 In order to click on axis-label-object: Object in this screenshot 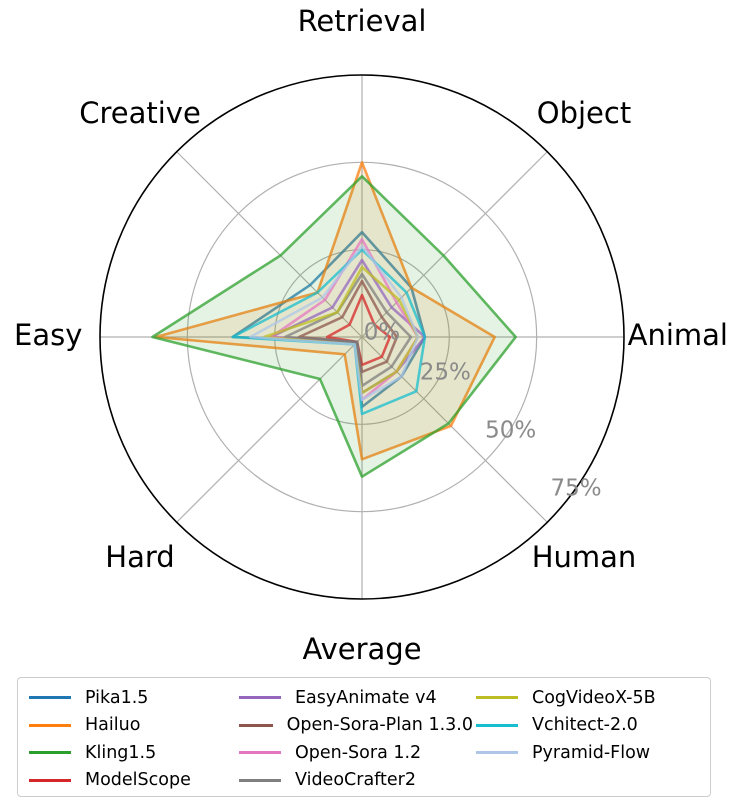, I will do `click(584, 113)`.